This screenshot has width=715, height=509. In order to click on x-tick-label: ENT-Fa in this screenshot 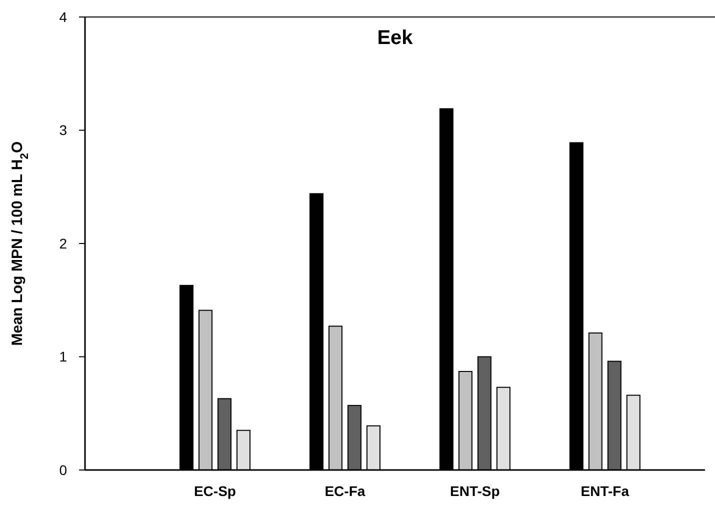, I will do `click(605, 491)`.